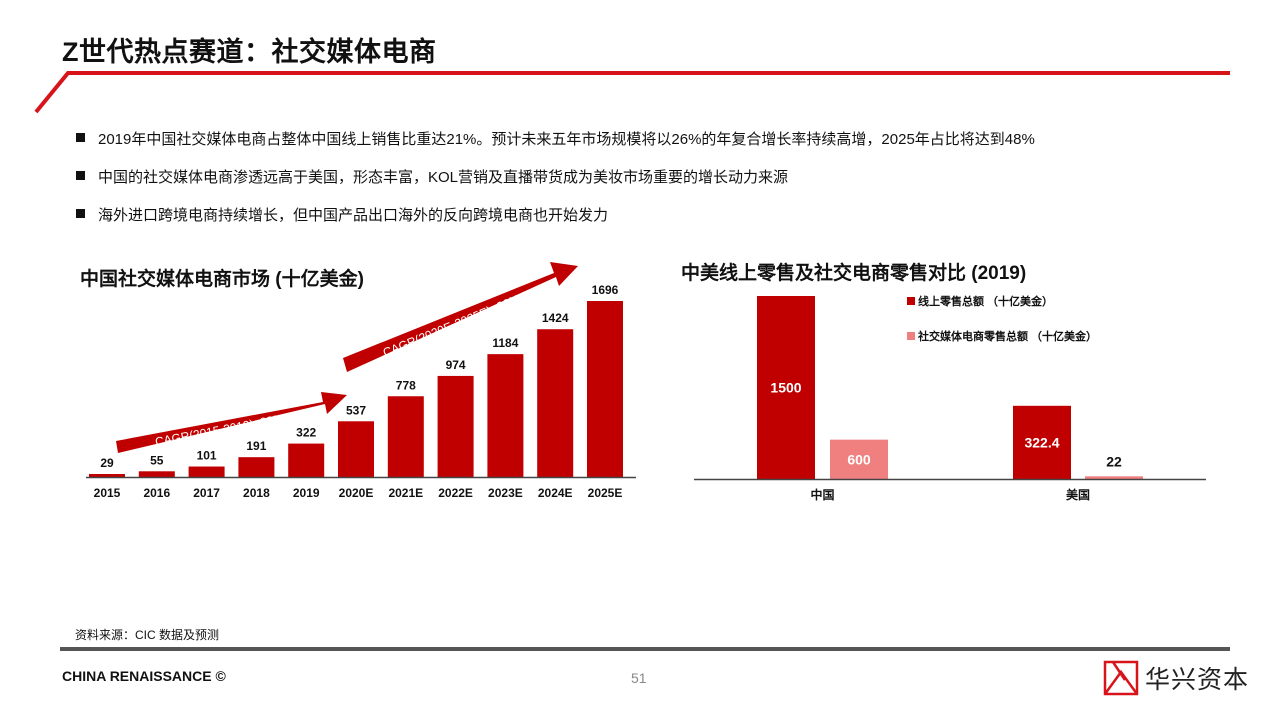  Describe the element at coordinates (1002, 318) in the screenshot. I see `comparison-legend: 线上零售总额 （十亿美金） 社交媒体电商零售总额 （十亿美金）` at that location.